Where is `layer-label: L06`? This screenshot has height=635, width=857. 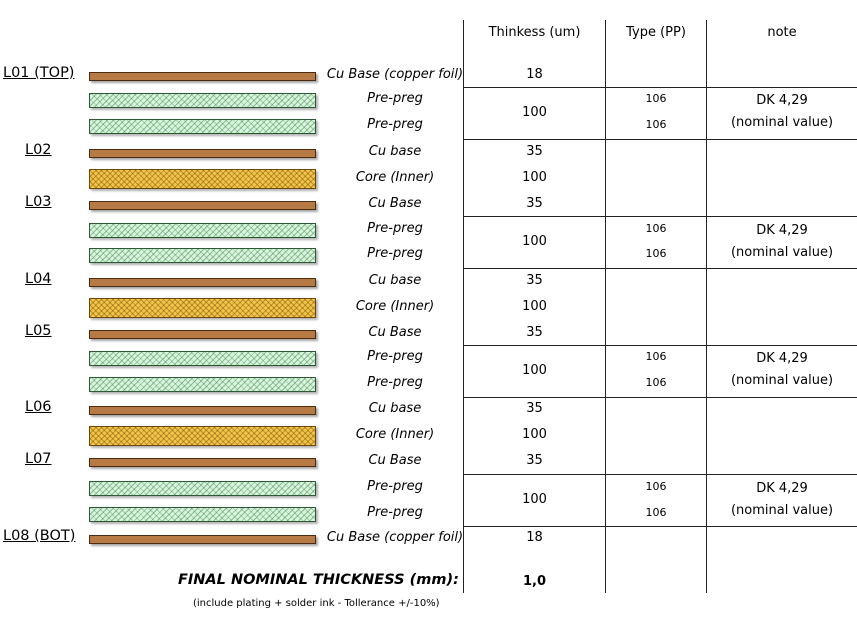
layer-label: L06 is located at coordinates (38, 407).